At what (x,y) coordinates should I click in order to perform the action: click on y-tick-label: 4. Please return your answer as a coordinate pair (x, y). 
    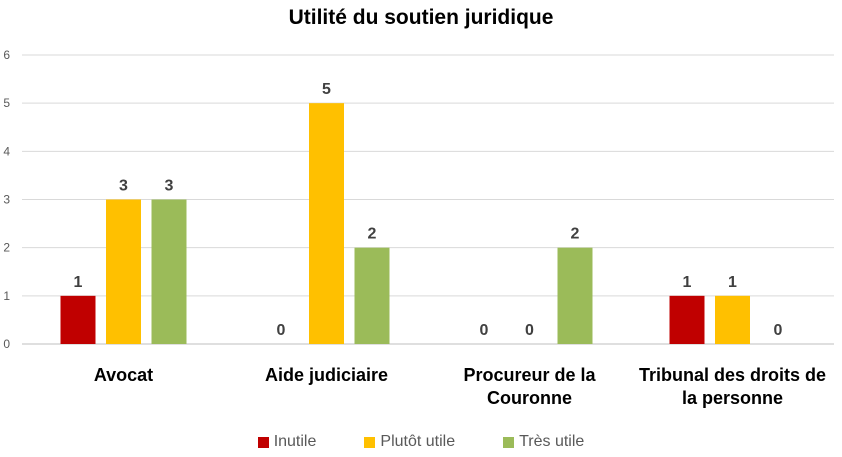
    Looking at the image, I should click on (6, 151).